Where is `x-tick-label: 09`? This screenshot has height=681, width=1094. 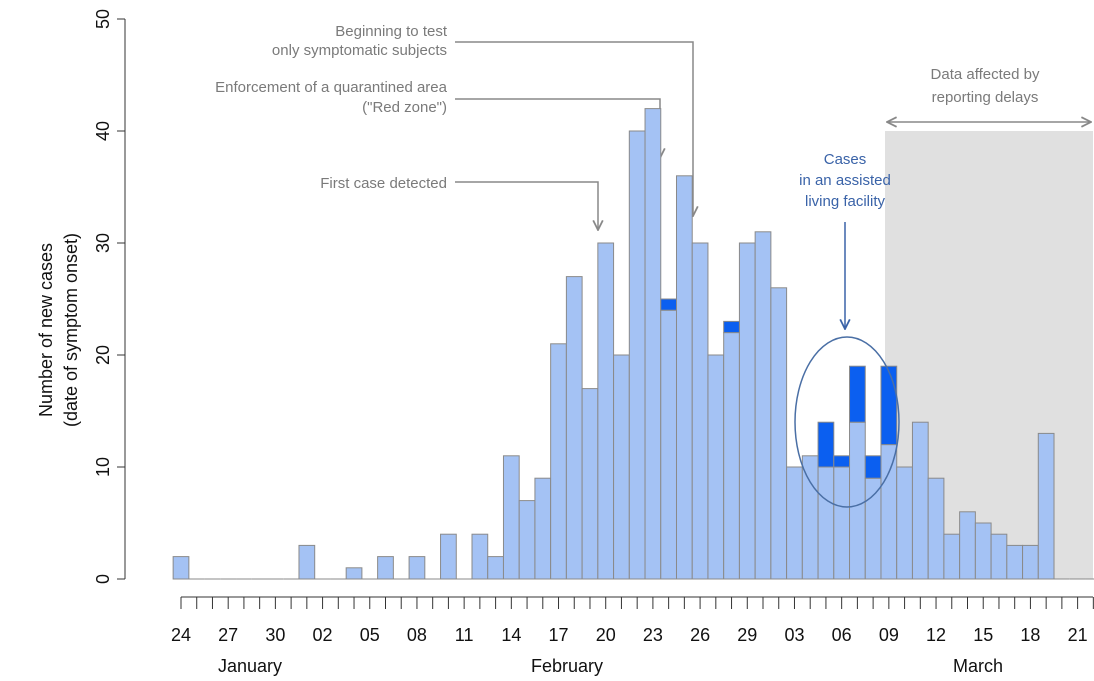 x-tick-label: 09 is located at coordinates (889, 635).